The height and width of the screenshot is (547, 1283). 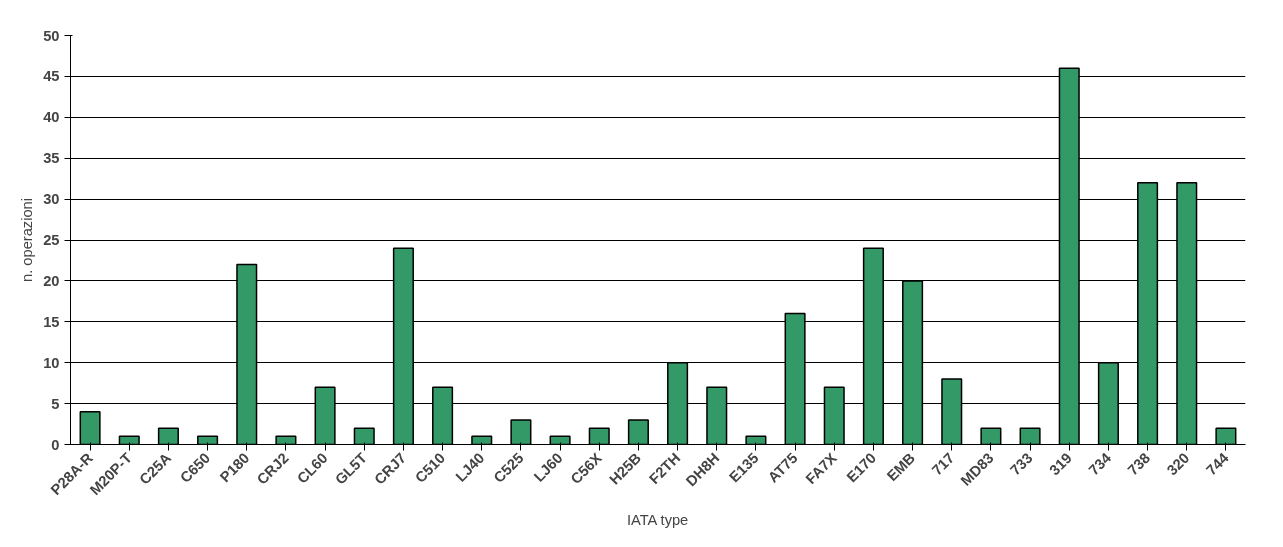 What do you see at coordinates (51, 362) in the screenshot?
I see `y-tick-label: 10` at bounding box center [51, 362].